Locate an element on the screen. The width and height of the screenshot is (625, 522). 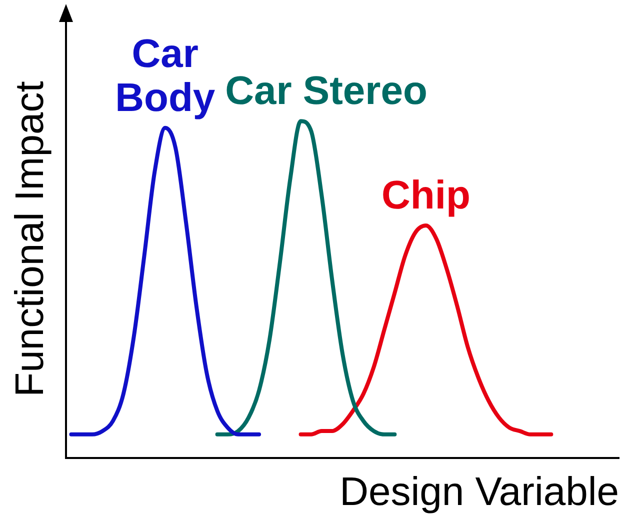
x-axis-title: Design Variable is located at coordinates (479, 492).